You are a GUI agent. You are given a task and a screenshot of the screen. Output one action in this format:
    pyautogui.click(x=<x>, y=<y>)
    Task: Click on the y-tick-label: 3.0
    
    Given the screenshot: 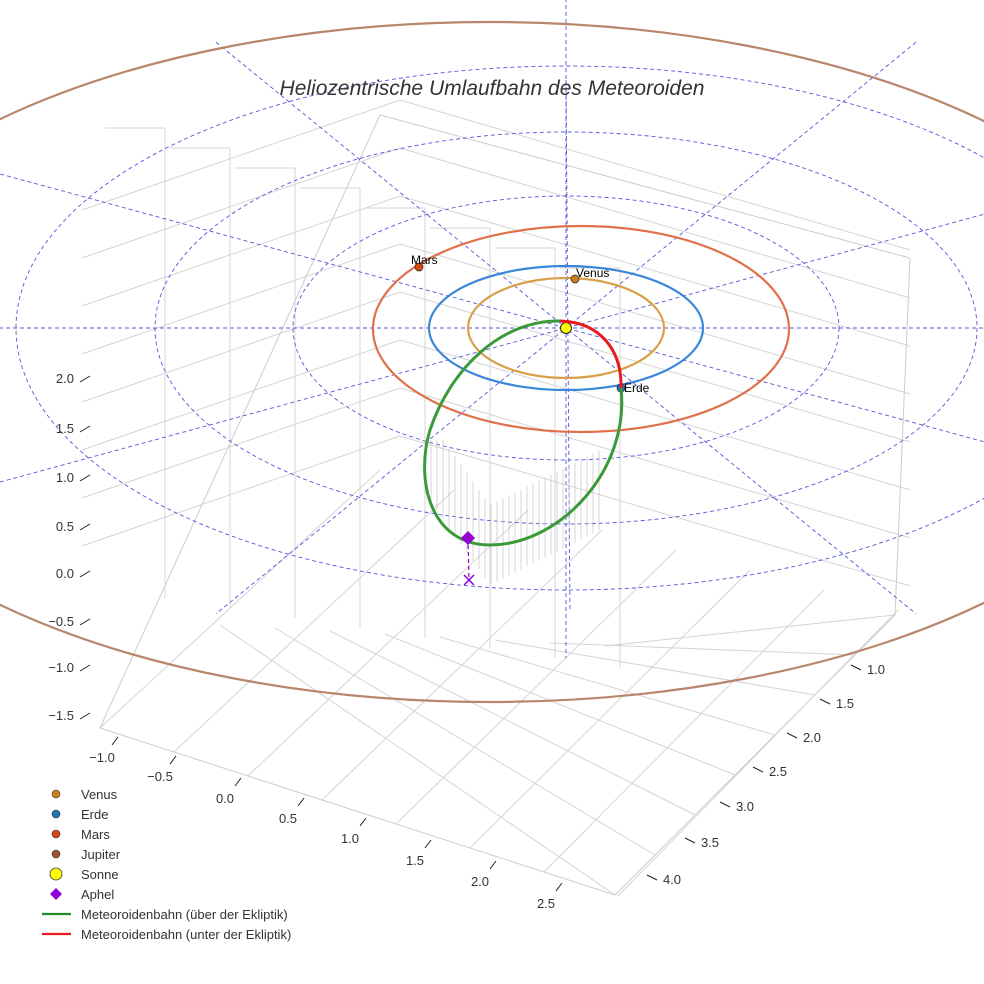 What is the action you would take?
    pyautogui.click(x=745, y=806)
    